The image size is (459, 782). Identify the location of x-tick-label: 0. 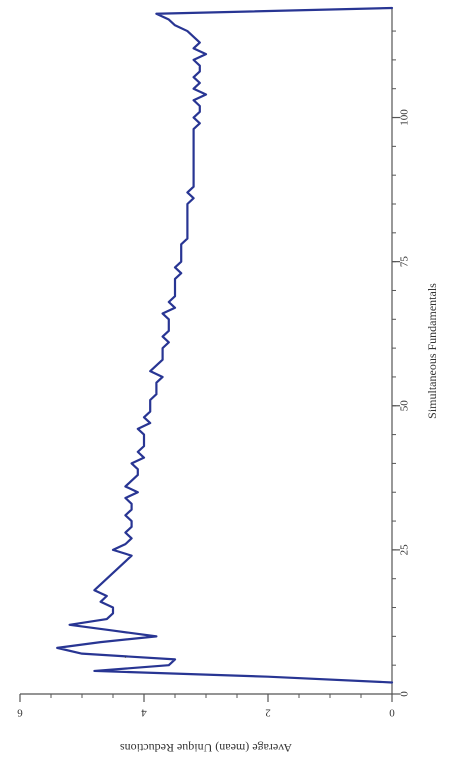
(405, 694).